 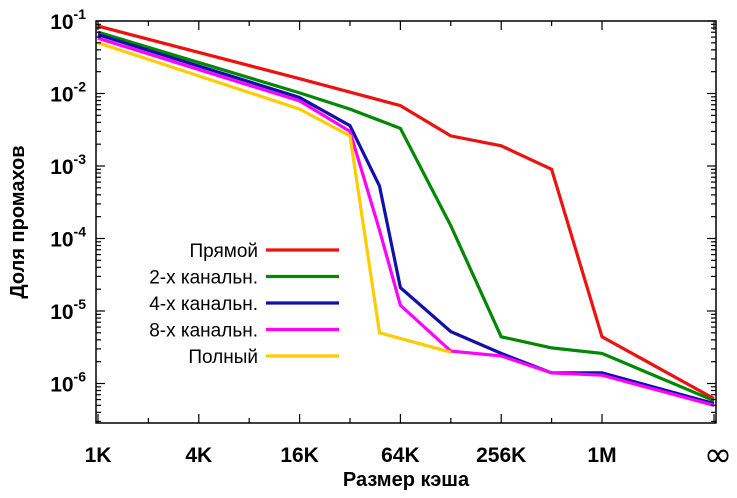 I want to click on x-axis-title: Размер кэша, so click(x=406, y=480).